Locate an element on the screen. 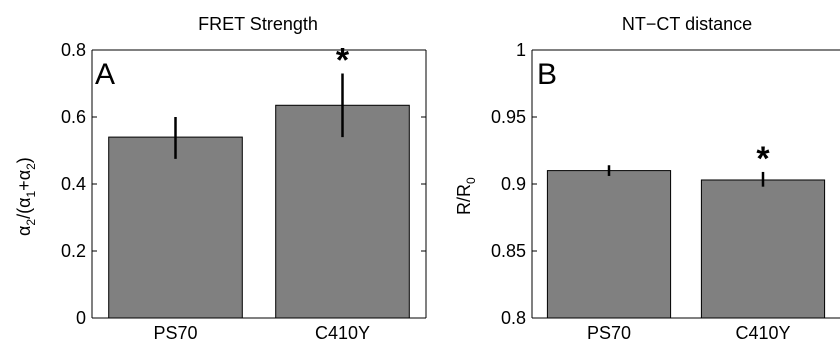 This screenshot has height=341, width=840. chart-b-title: NT−CT distance is located at coordinates (687, 24).